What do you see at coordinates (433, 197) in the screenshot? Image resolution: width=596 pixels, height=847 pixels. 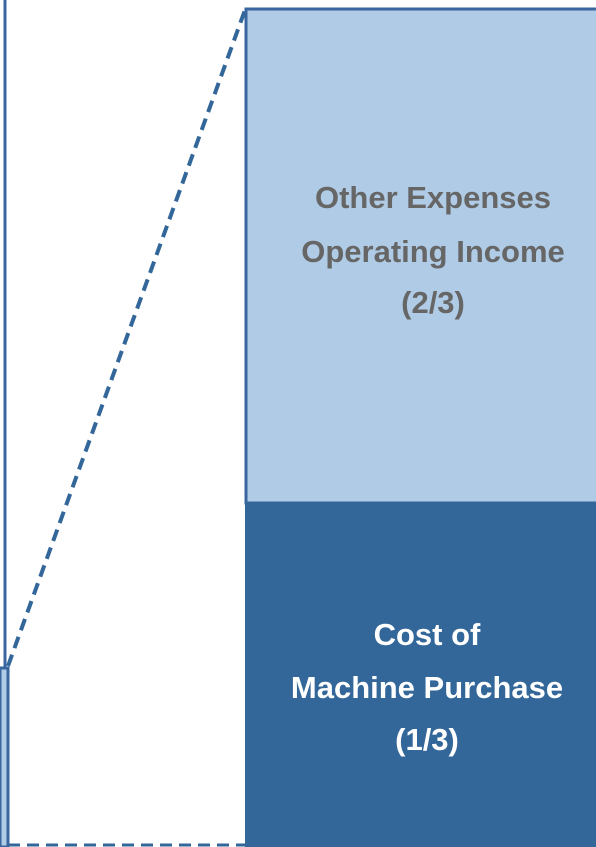 I see `segment-label: Other Expenses` at bounding box center [433, 197].